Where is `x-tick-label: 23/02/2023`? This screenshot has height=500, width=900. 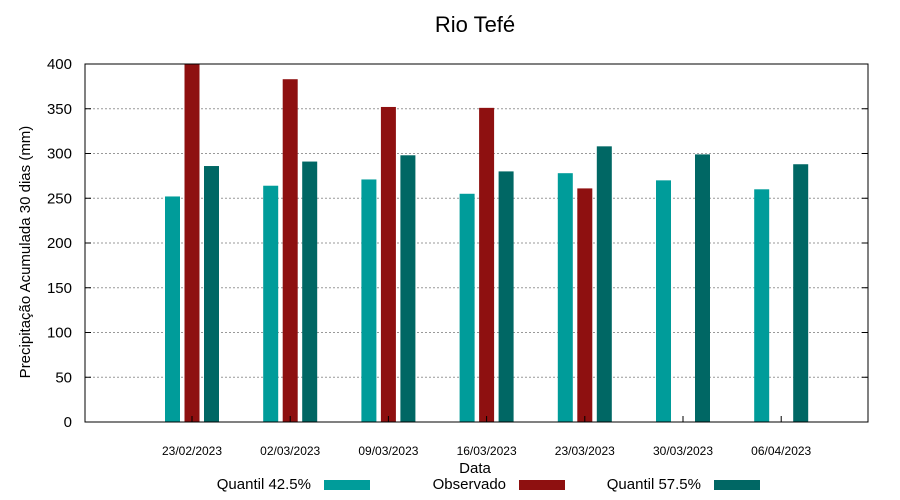 x-tick-label: 23/02/2023 is located at coordinates (192, 451).